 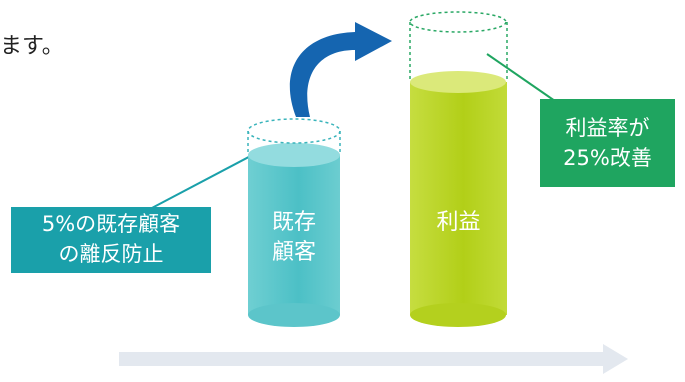 What do you see at coordinates (458, 222) in the screenshot?
I see `profit-label: 利益` at bounding box center [458, 222].